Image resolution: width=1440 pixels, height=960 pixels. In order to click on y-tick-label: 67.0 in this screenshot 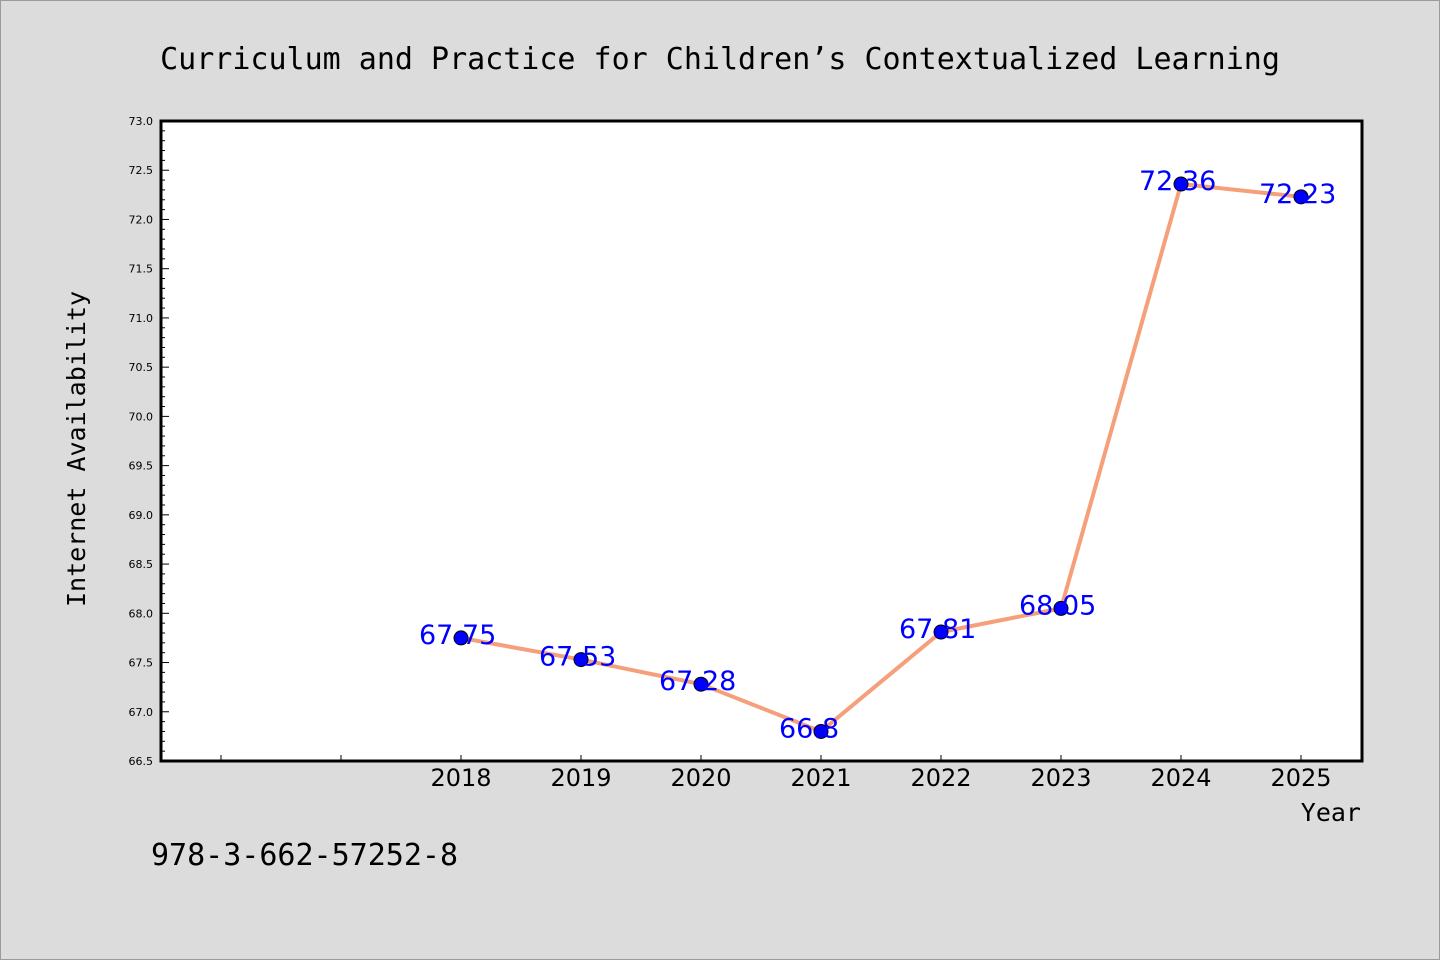, I will do `click(141, 712)`.